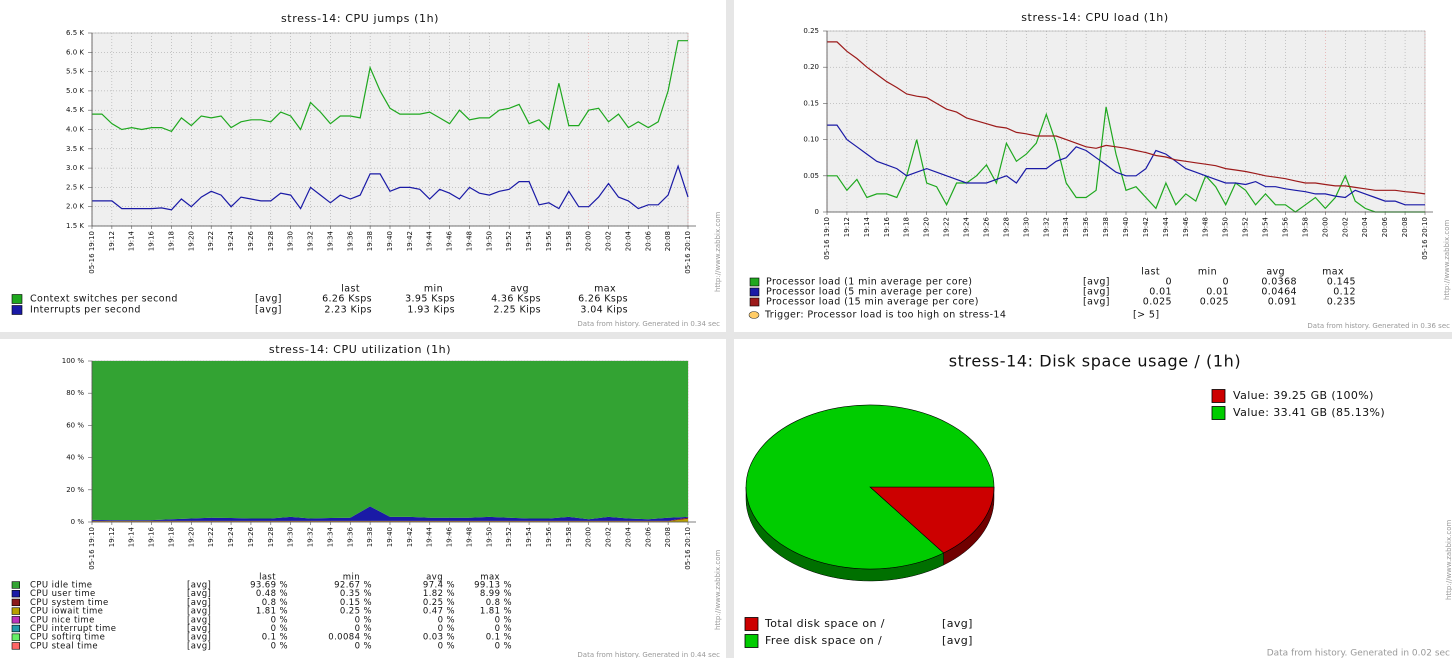 This screenshot has height=658, width=1452. What do you see at coordinates (811, 140) in the screenshot?
I see `y-tick-label: 0.10` at bounding box center [811, 140].